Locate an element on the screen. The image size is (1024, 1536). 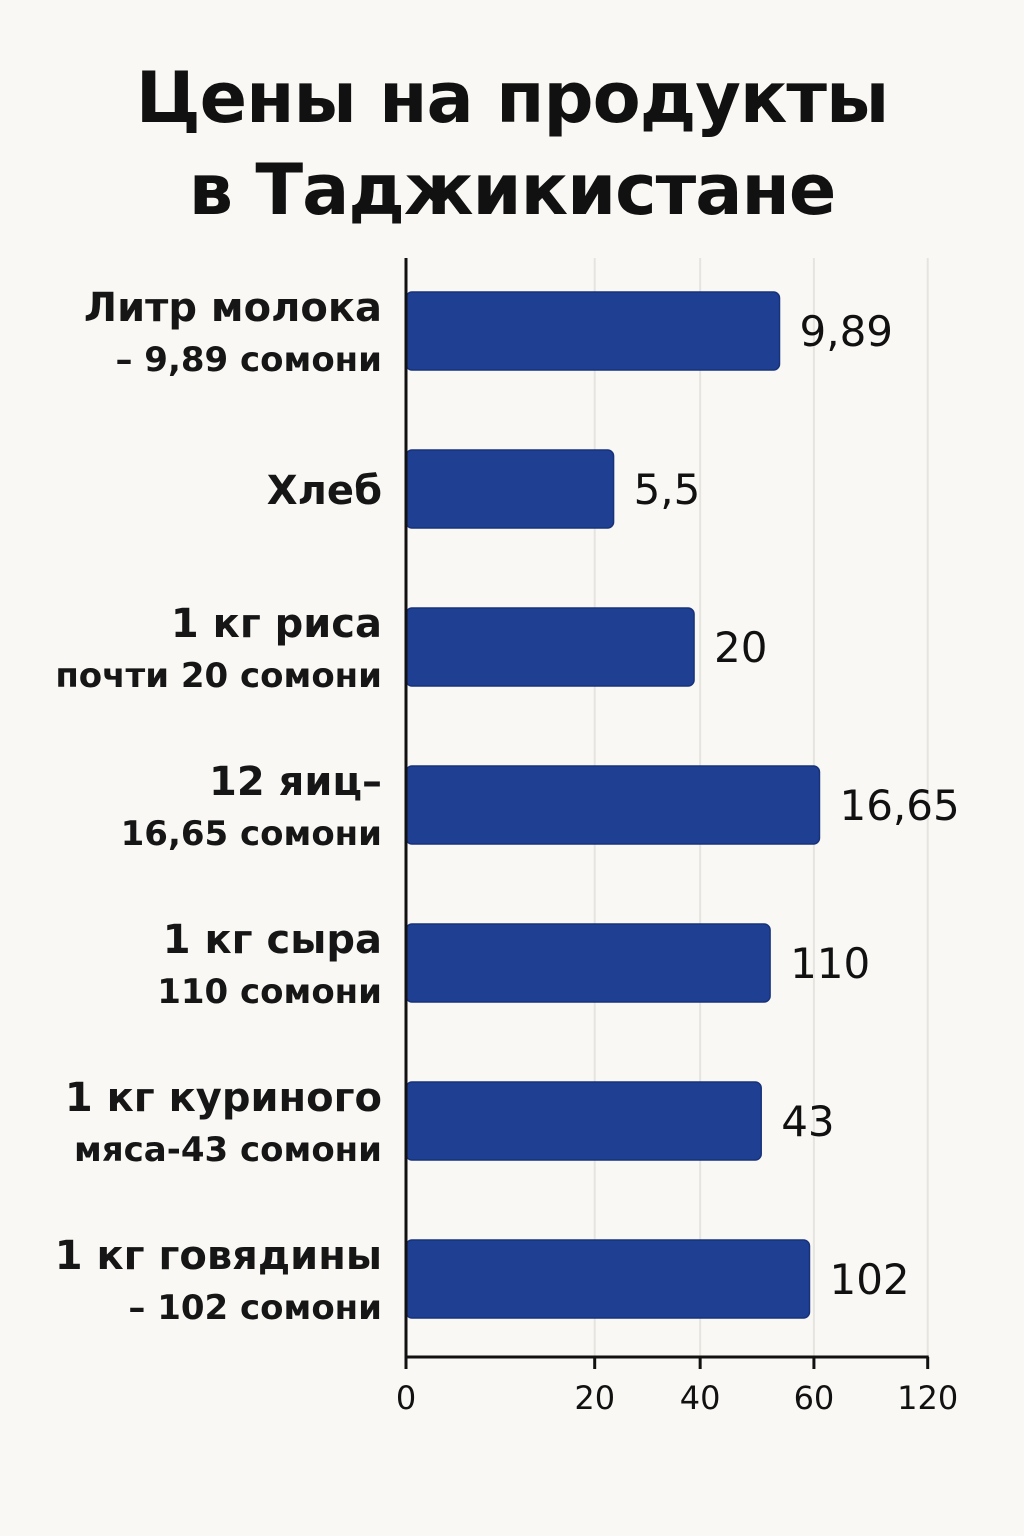
category-label-line-1: 1 кг сыра is located at coordinates (272, 940).